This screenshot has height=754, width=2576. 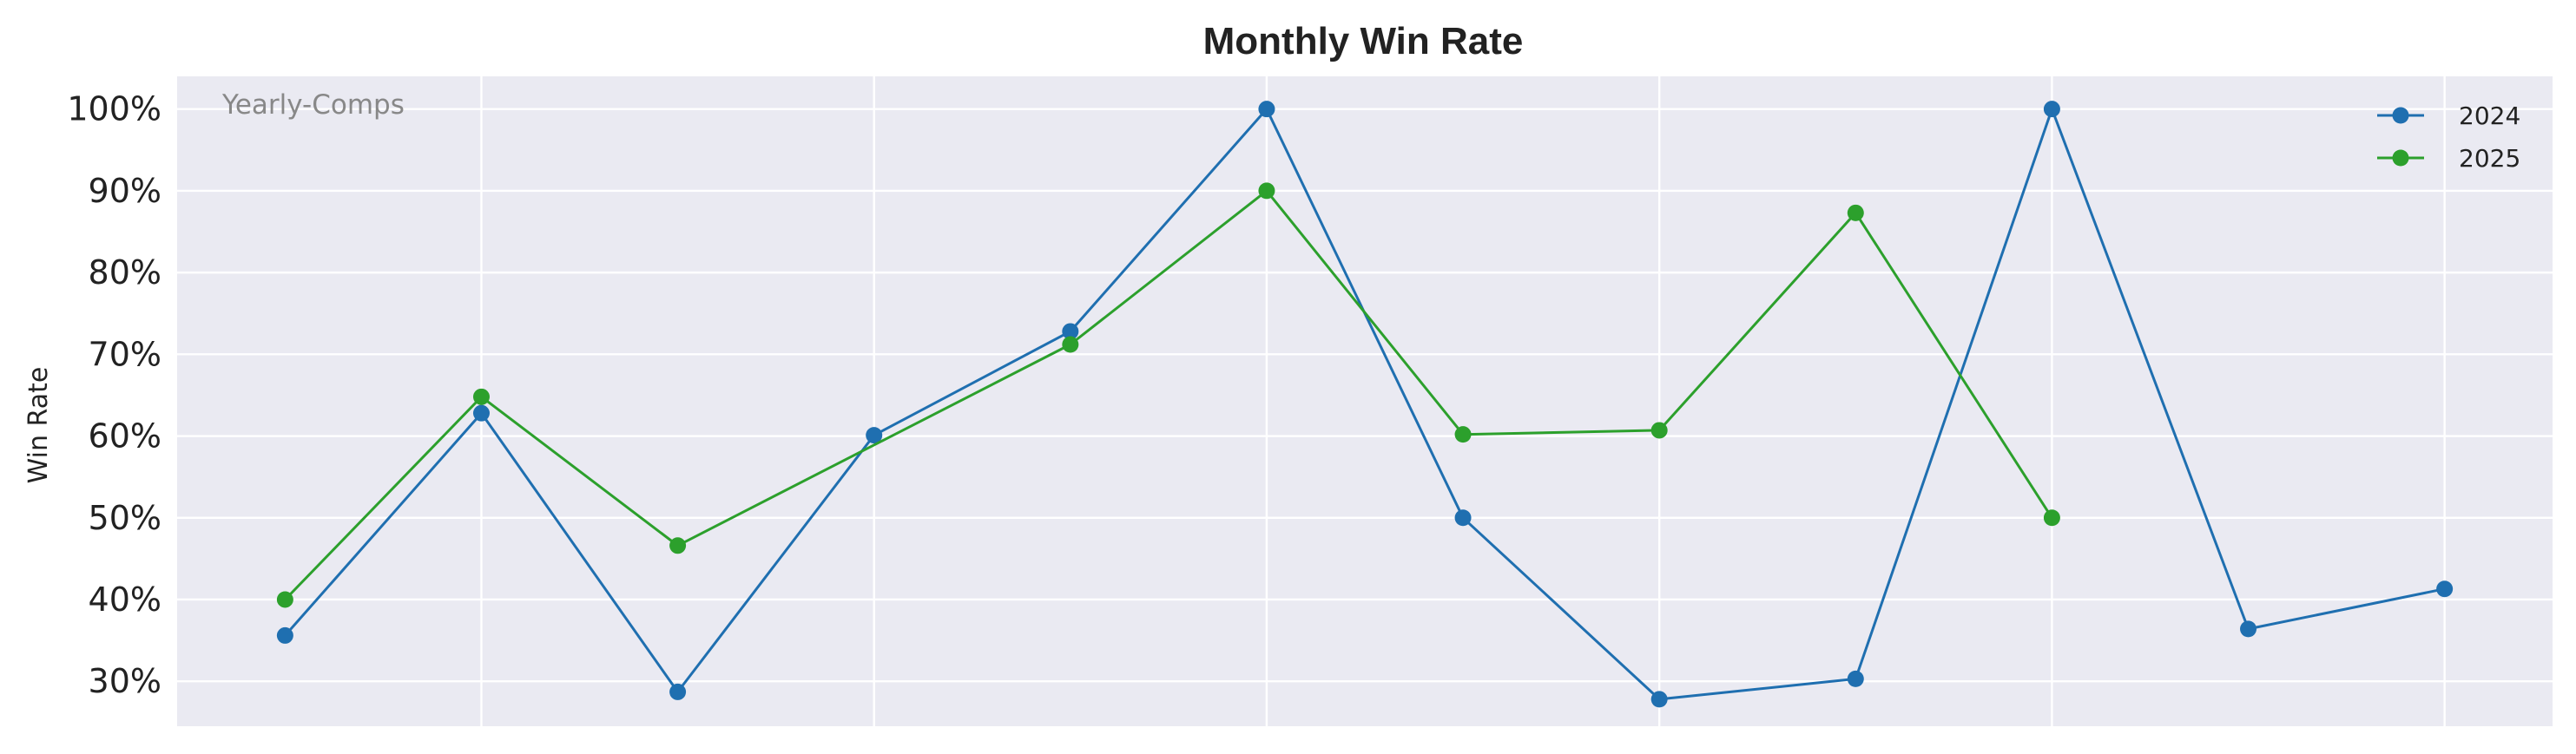 I want to click on chart-annotation: Yearly-Comps, so click(x=313, y=105).